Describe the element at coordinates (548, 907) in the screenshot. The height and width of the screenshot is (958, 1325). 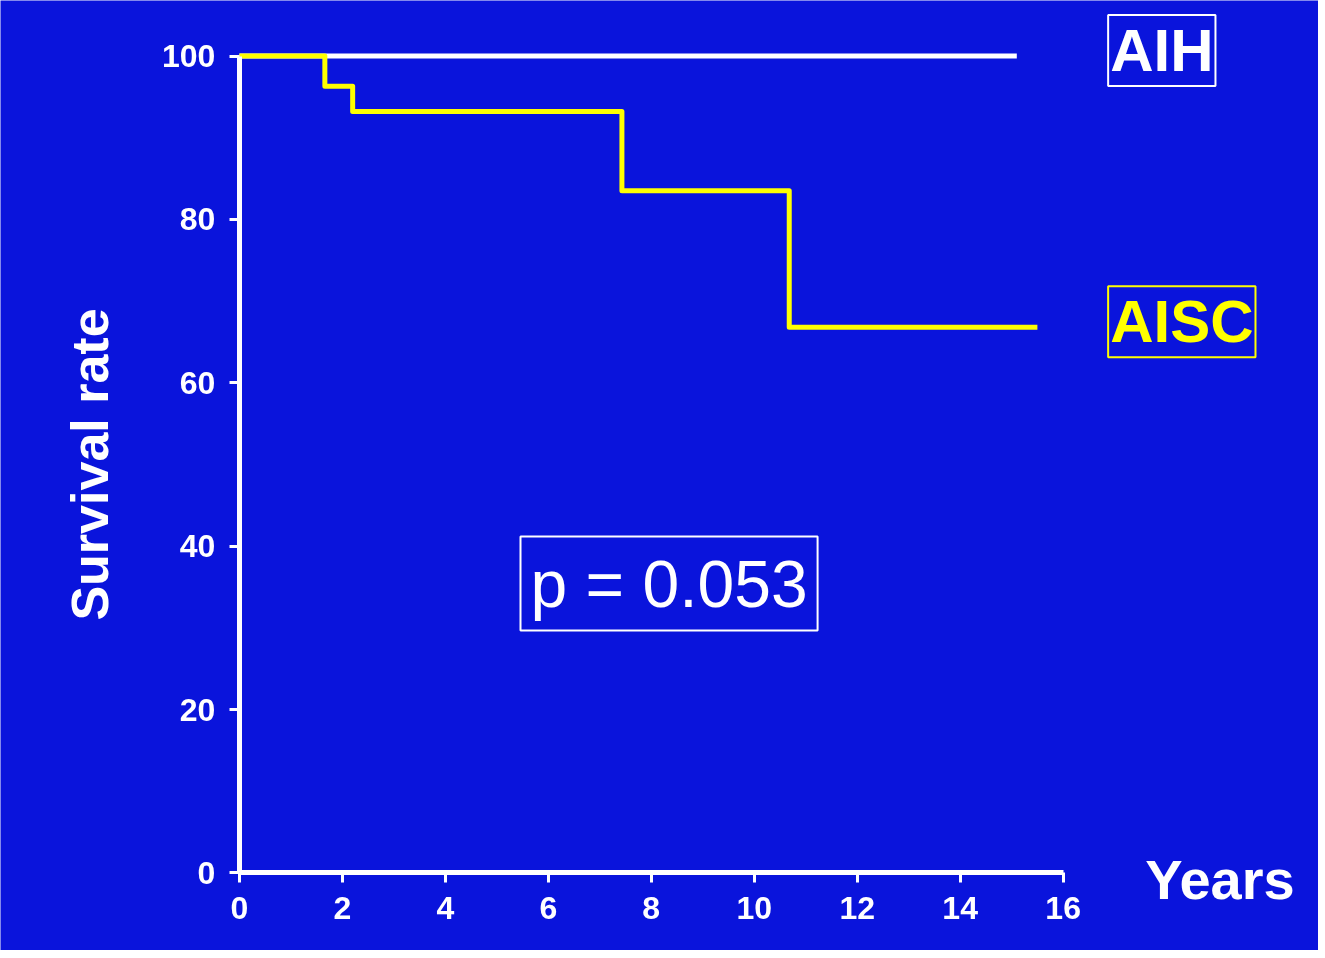
I see `x-tick-label: 6` at that location.